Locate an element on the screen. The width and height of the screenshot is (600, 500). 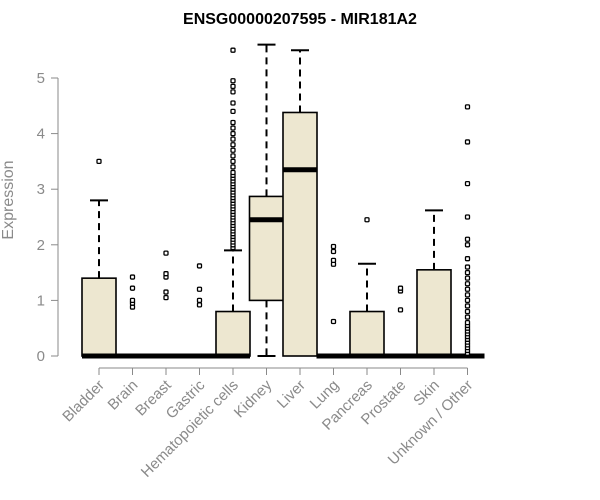
box-brain is located at coordinates (132, 316).